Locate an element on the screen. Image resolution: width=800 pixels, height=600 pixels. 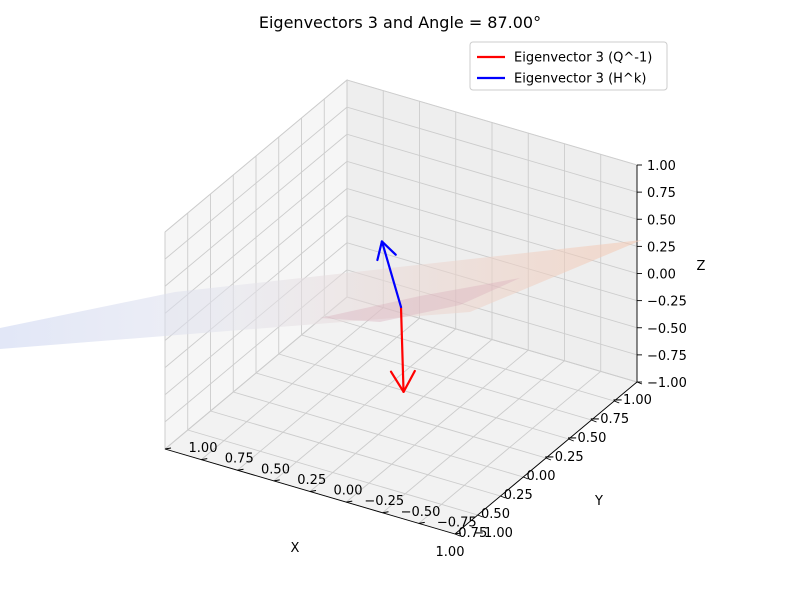
legend-label-q-inverse: Eigenvector 3 (Q^-1) is located at coordinates (583, 58).